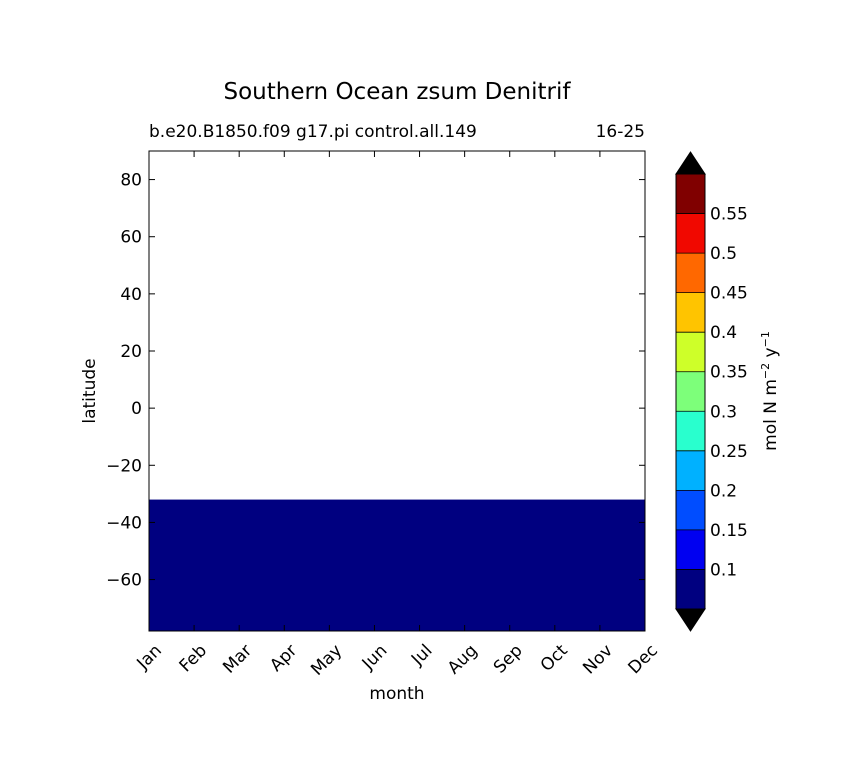  What do you see at coordinates (508, 659) in the screenshot?
I see `x-tick-label: Sep` at bounding box center [508, 659].